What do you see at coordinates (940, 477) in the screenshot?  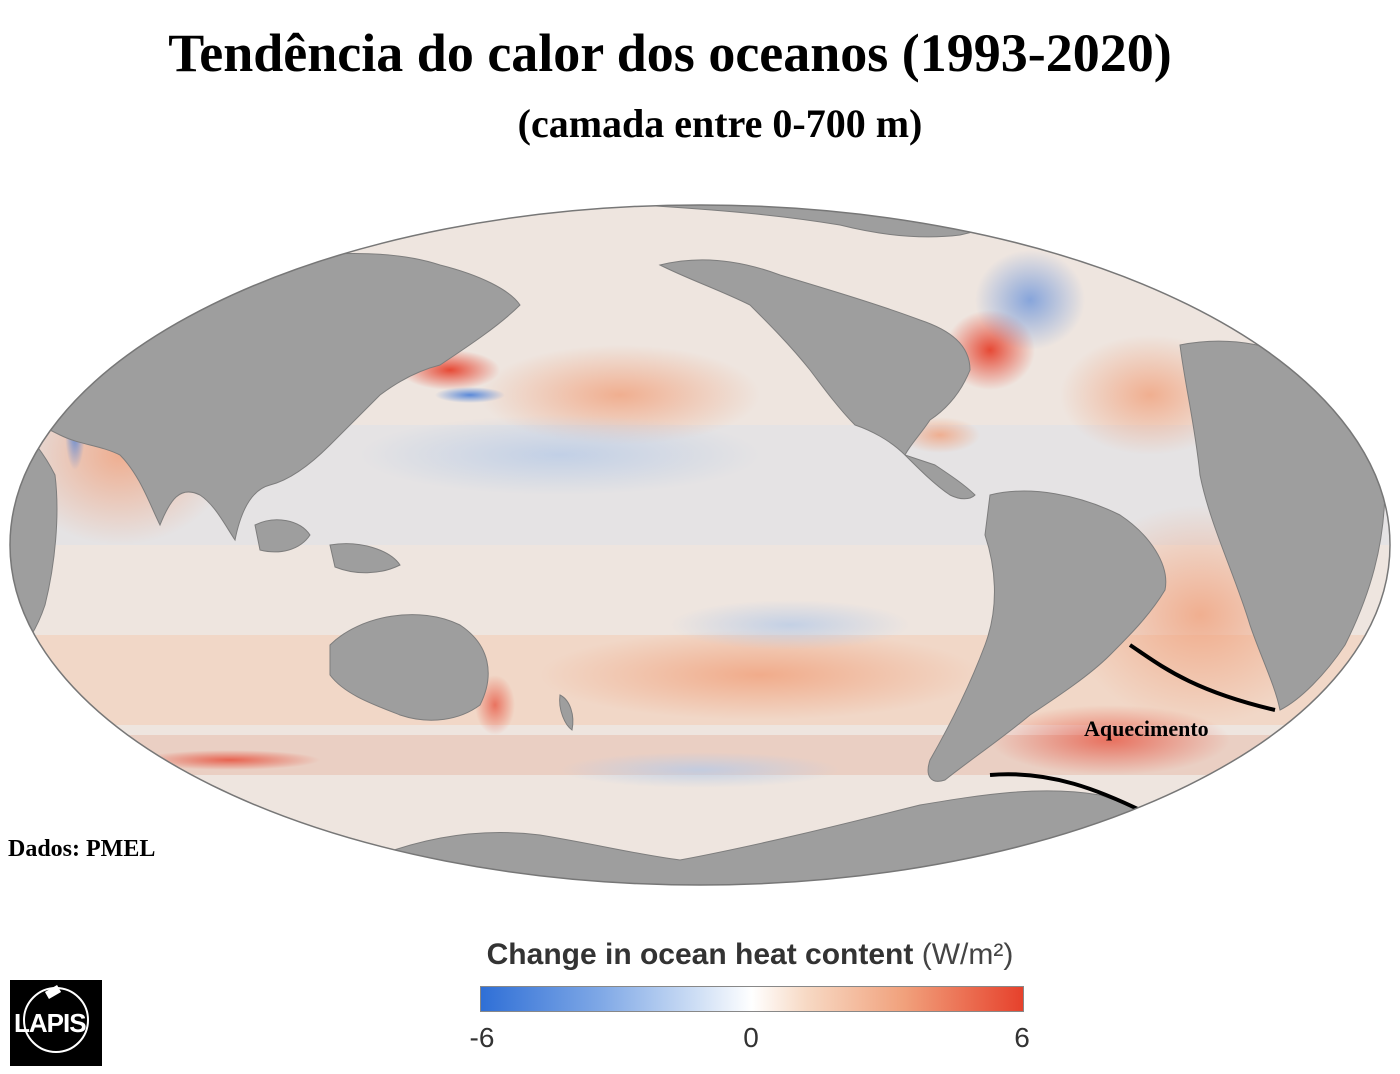 I see `central-america-land` at bounding box center [940, 477].